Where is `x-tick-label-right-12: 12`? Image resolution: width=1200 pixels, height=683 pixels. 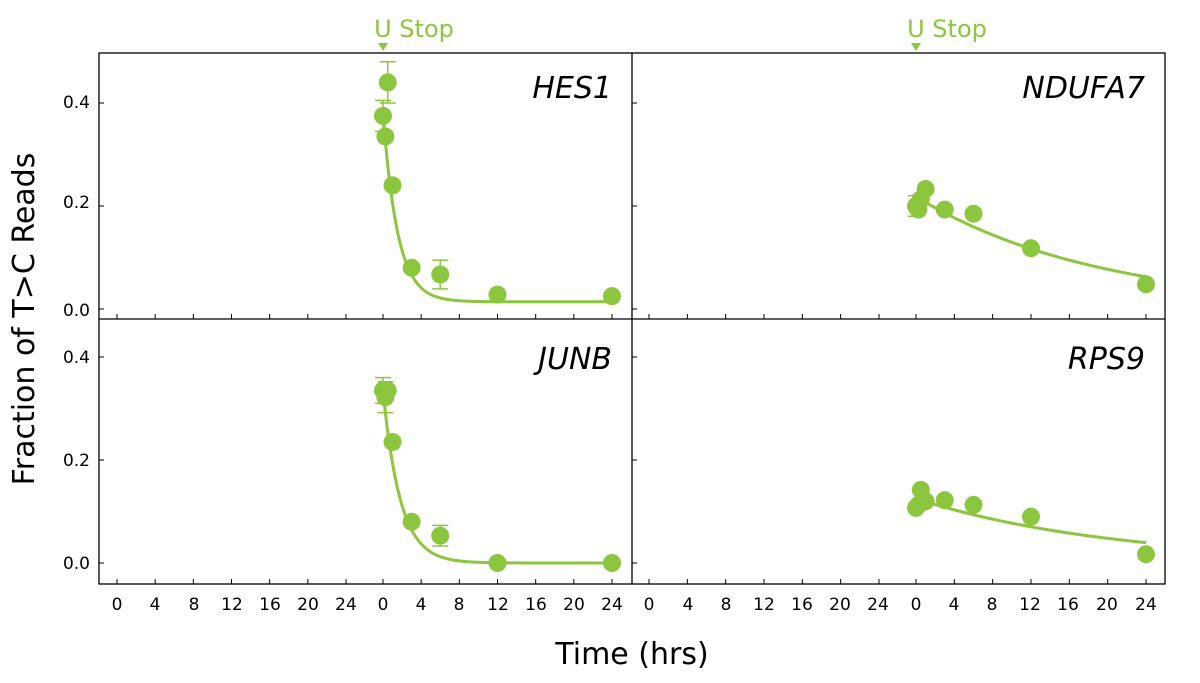 x-tick-label-right-12: 12 is located at coordinates (764, 605).